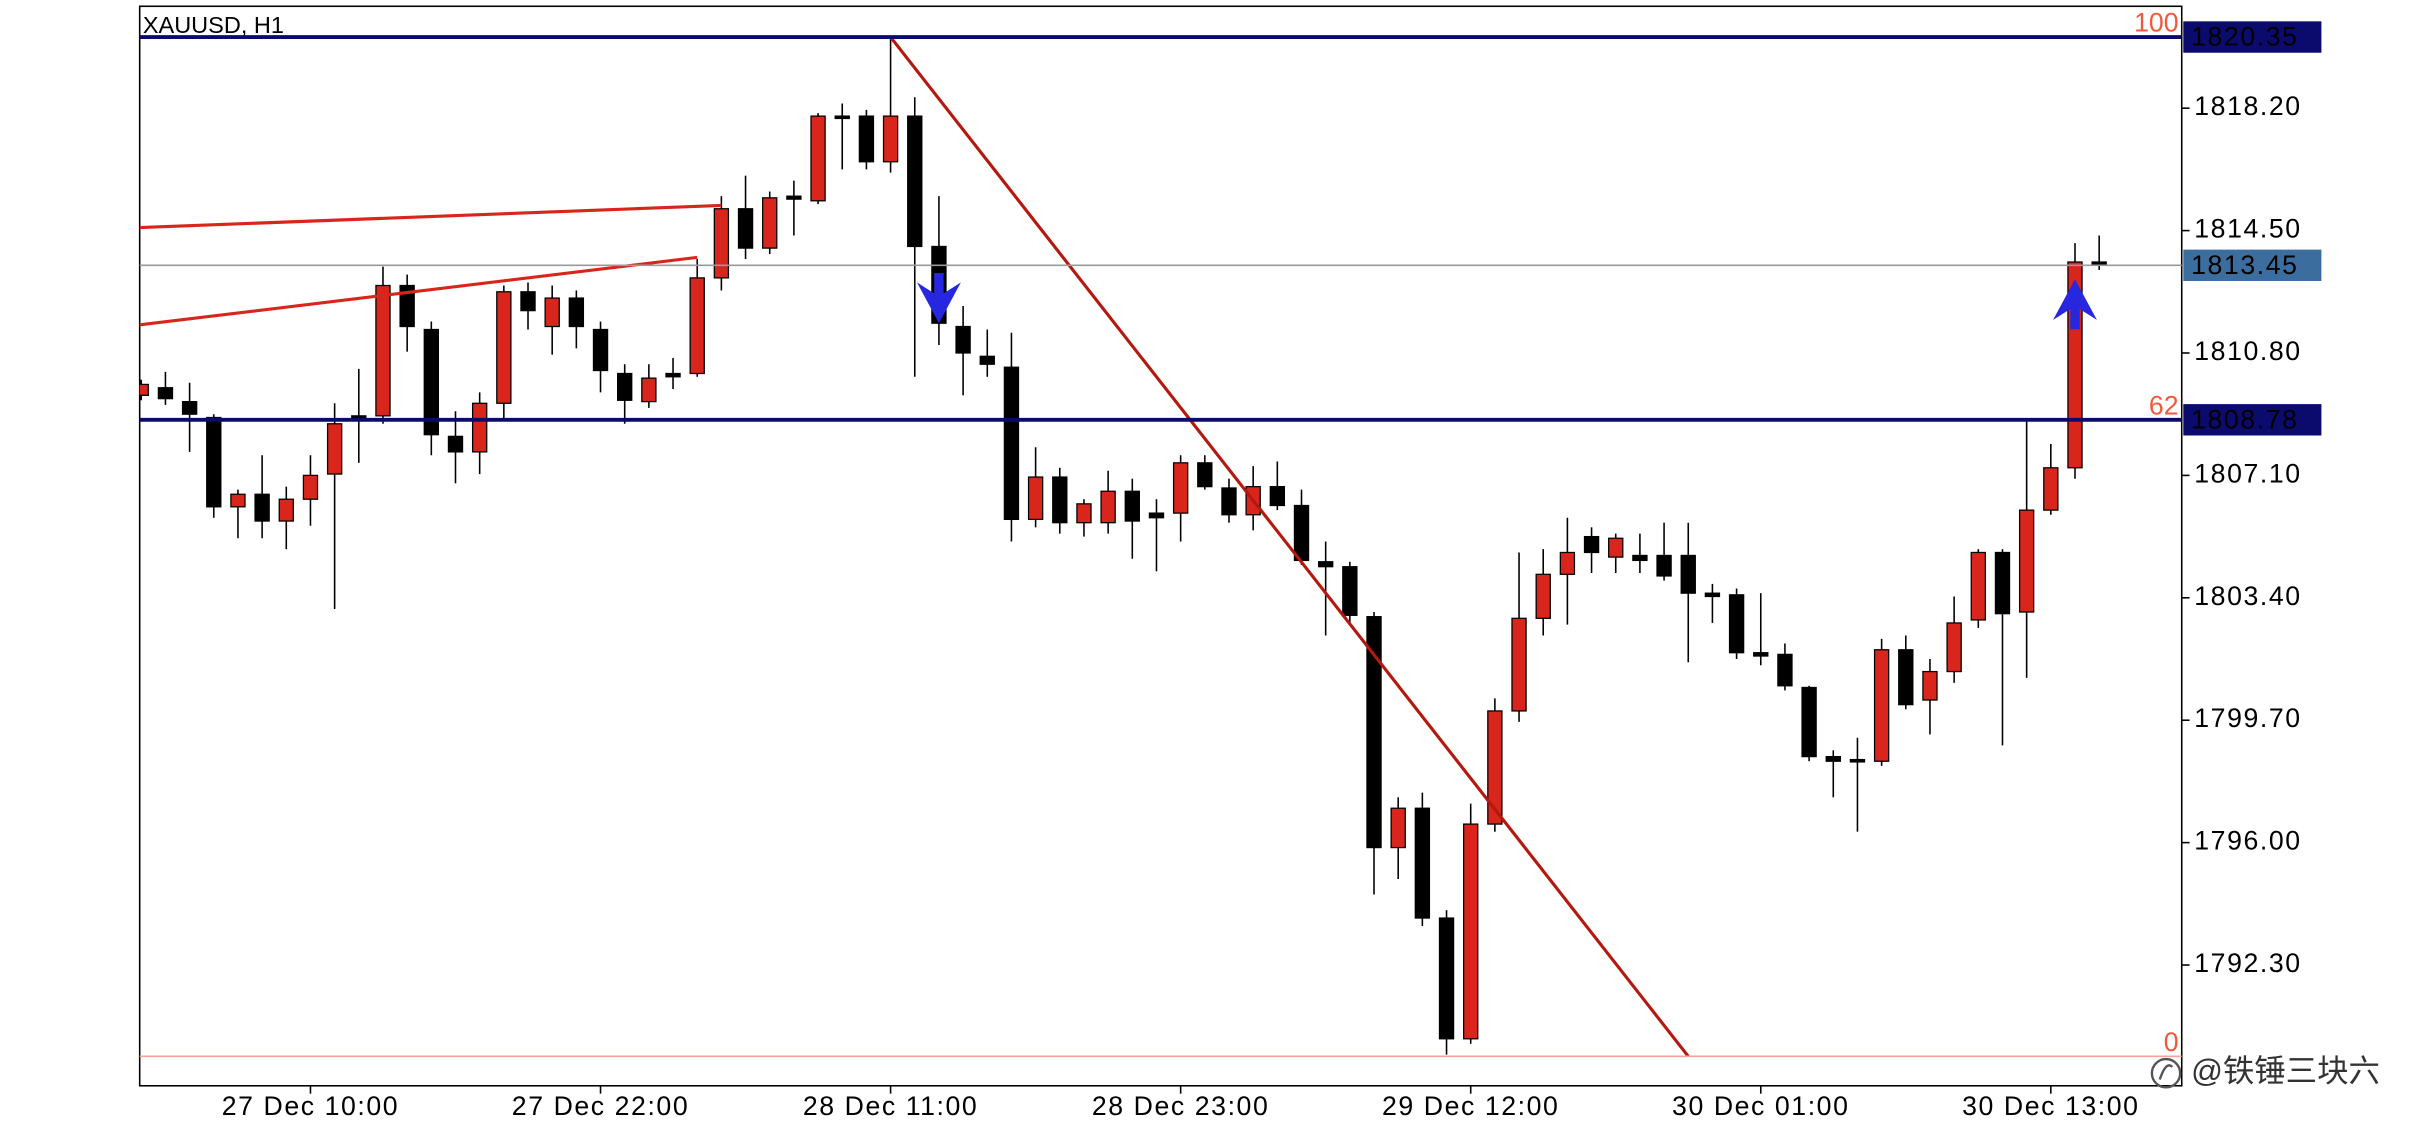  I want to click on x-tick-label: 27 Dec 22:00, so click(600, 1106).